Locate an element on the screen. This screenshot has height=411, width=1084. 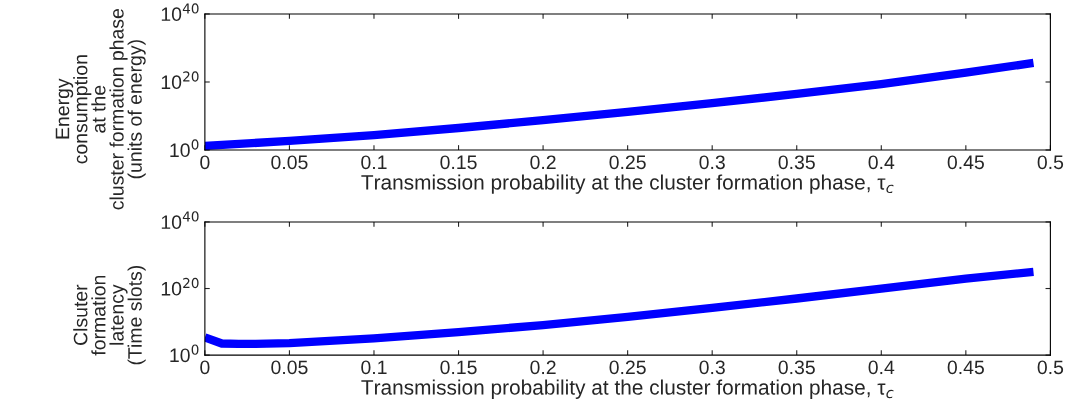
y-axis-title: Clsuter formation latency (Time slots) is located at coordinates (109, 315).